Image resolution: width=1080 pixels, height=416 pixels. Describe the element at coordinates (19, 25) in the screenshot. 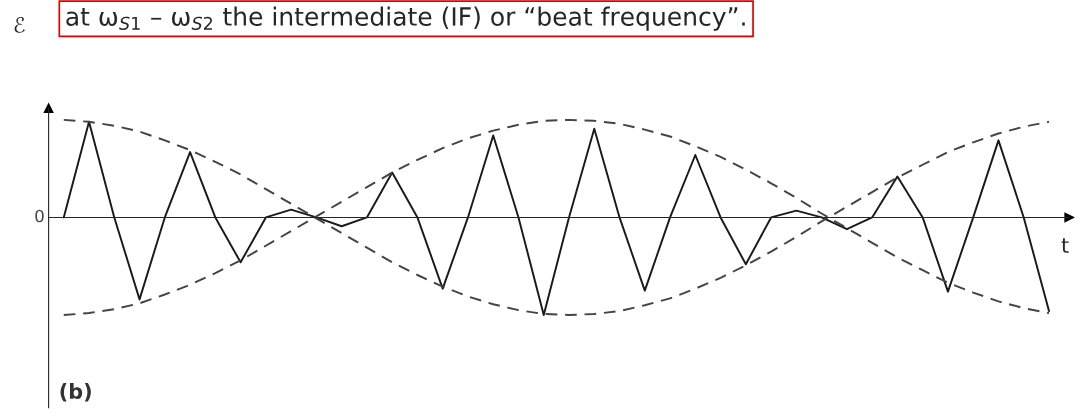

I see `y-axis-title: ℰ` at that location.